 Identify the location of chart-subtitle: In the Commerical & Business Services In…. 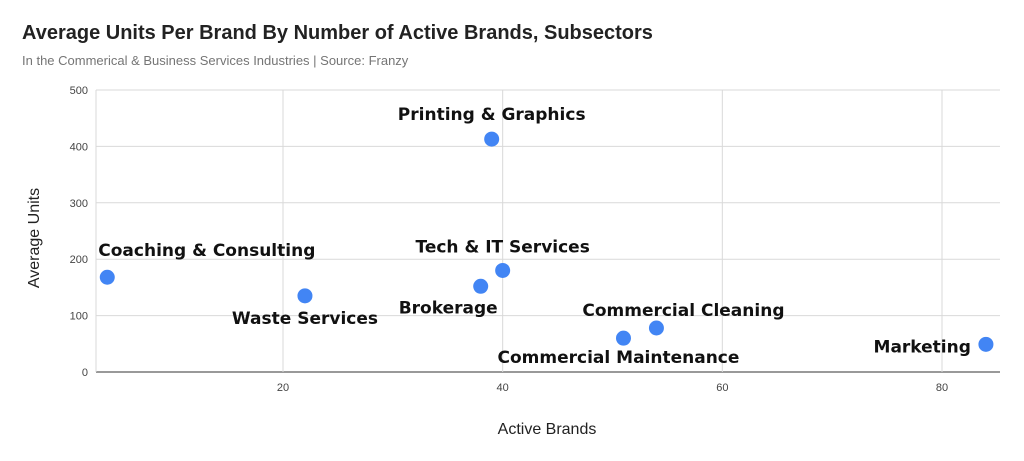
(215, 60).